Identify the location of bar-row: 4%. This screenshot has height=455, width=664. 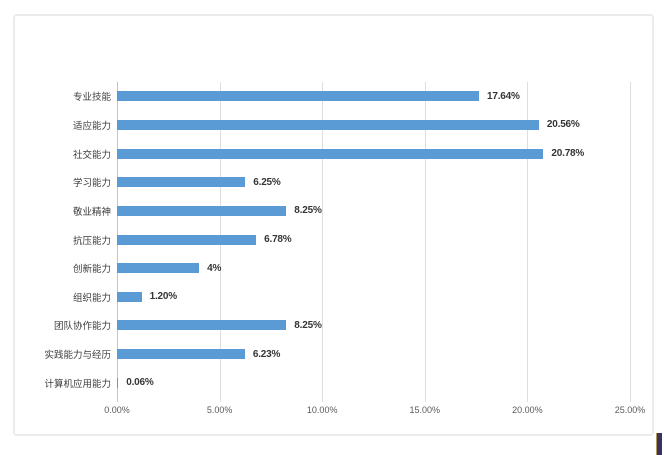
(373, 268).